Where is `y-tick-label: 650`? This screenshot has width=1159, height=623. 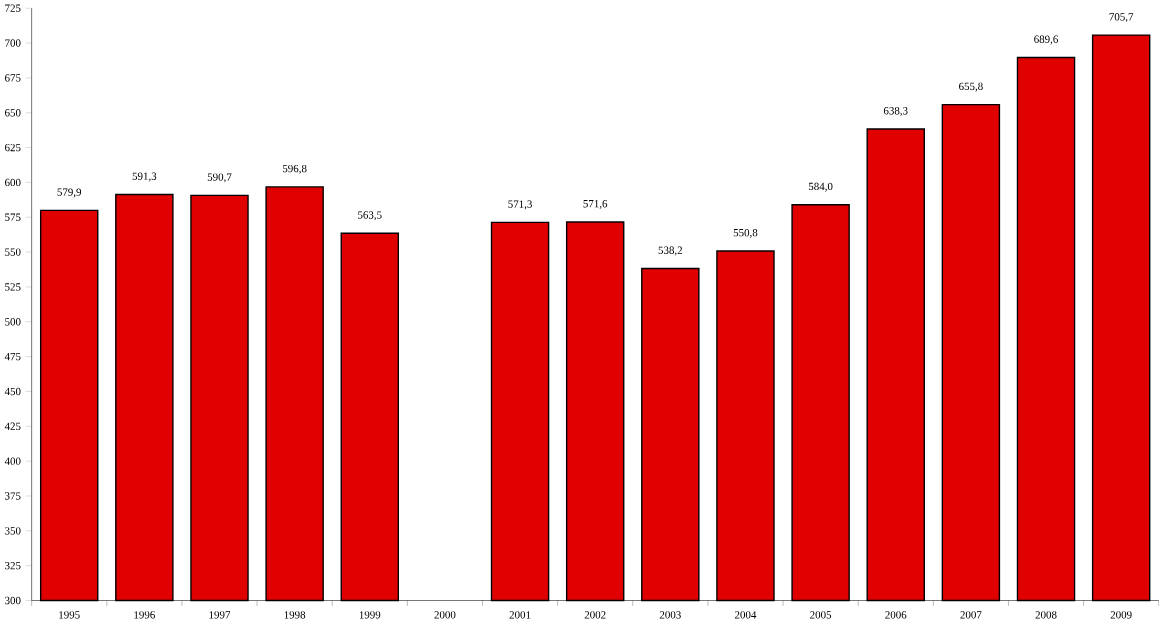
y-tick-label: 650 is located at coordinates (13, 113).